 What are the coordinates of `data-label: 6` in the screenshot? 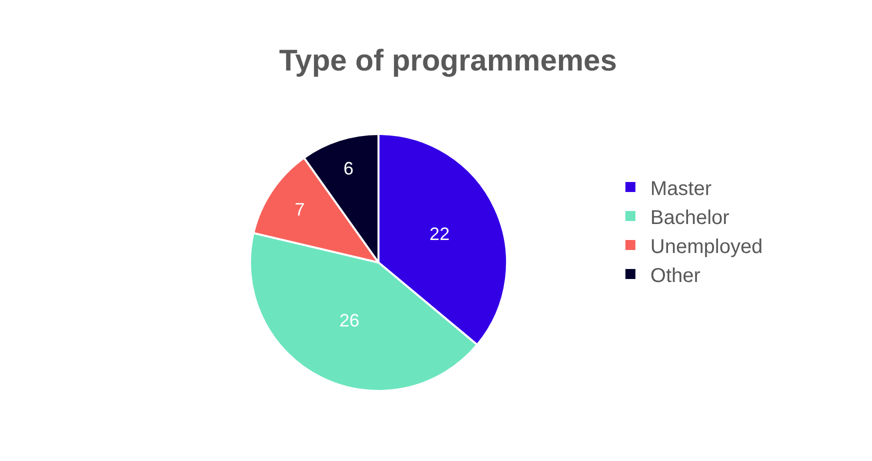 It's located at (349, 168).